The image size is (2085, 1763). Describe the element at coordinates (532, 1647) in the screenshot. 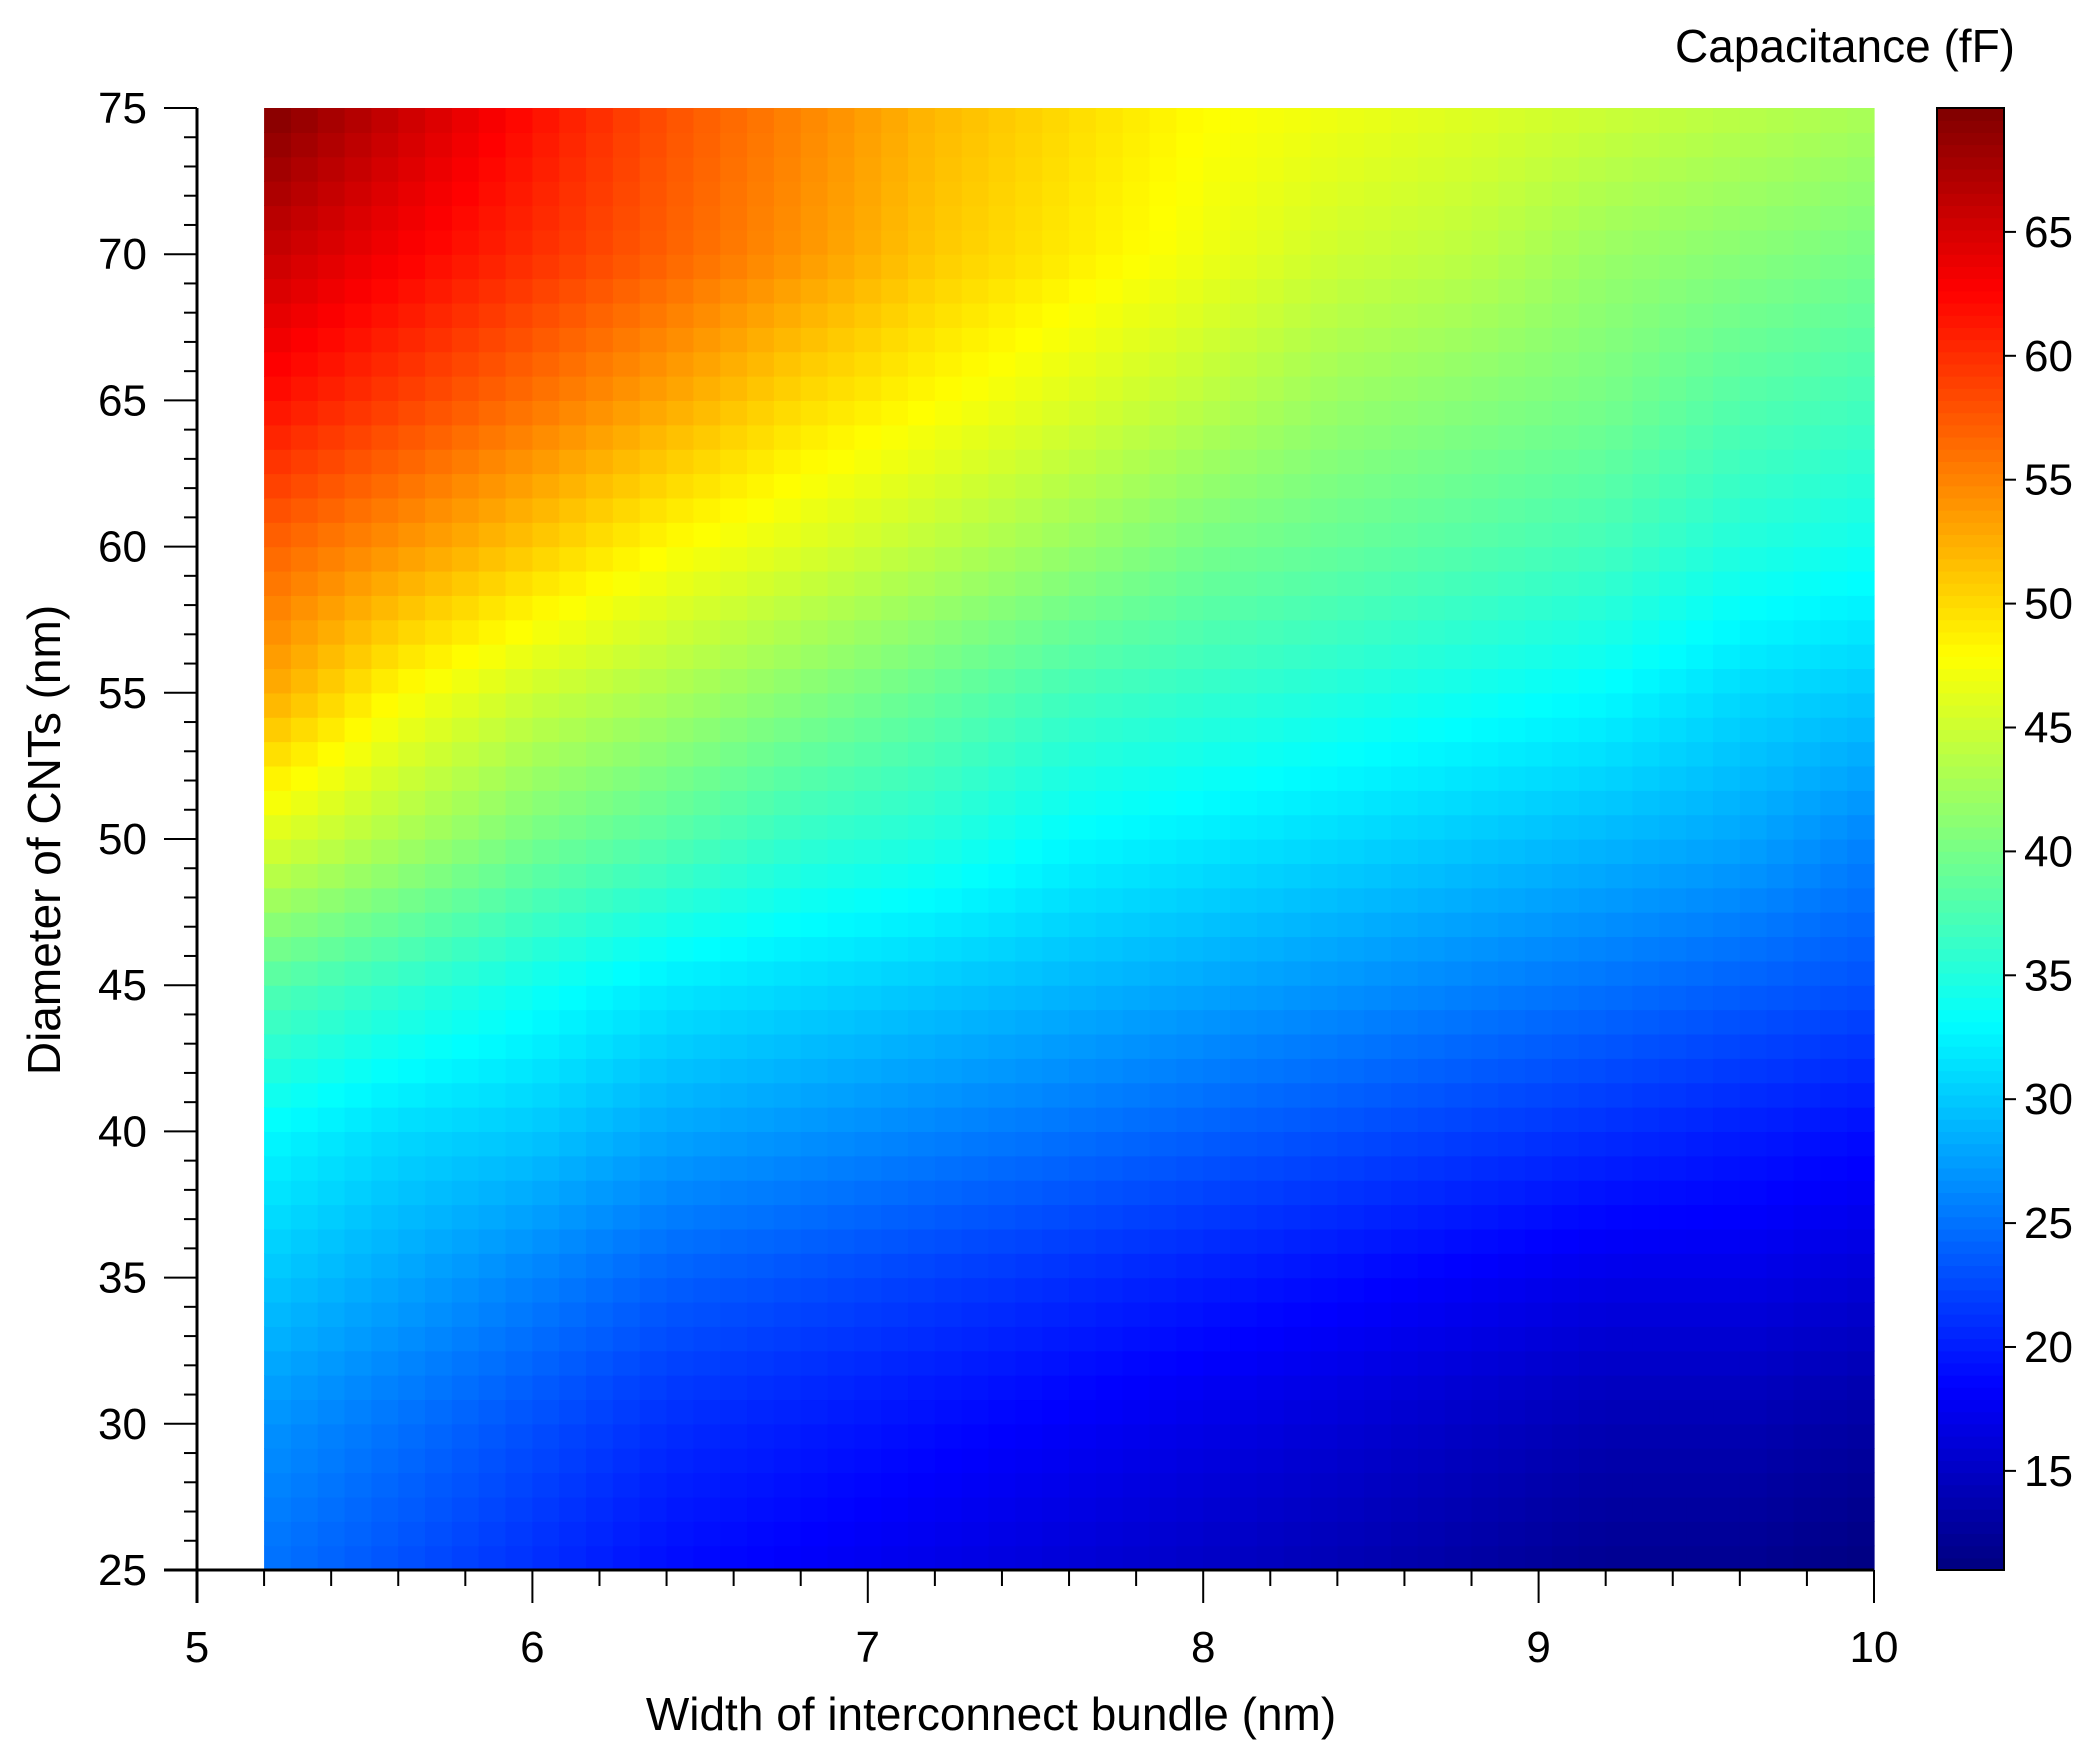

I see `x-tick-label: 6` at that location.